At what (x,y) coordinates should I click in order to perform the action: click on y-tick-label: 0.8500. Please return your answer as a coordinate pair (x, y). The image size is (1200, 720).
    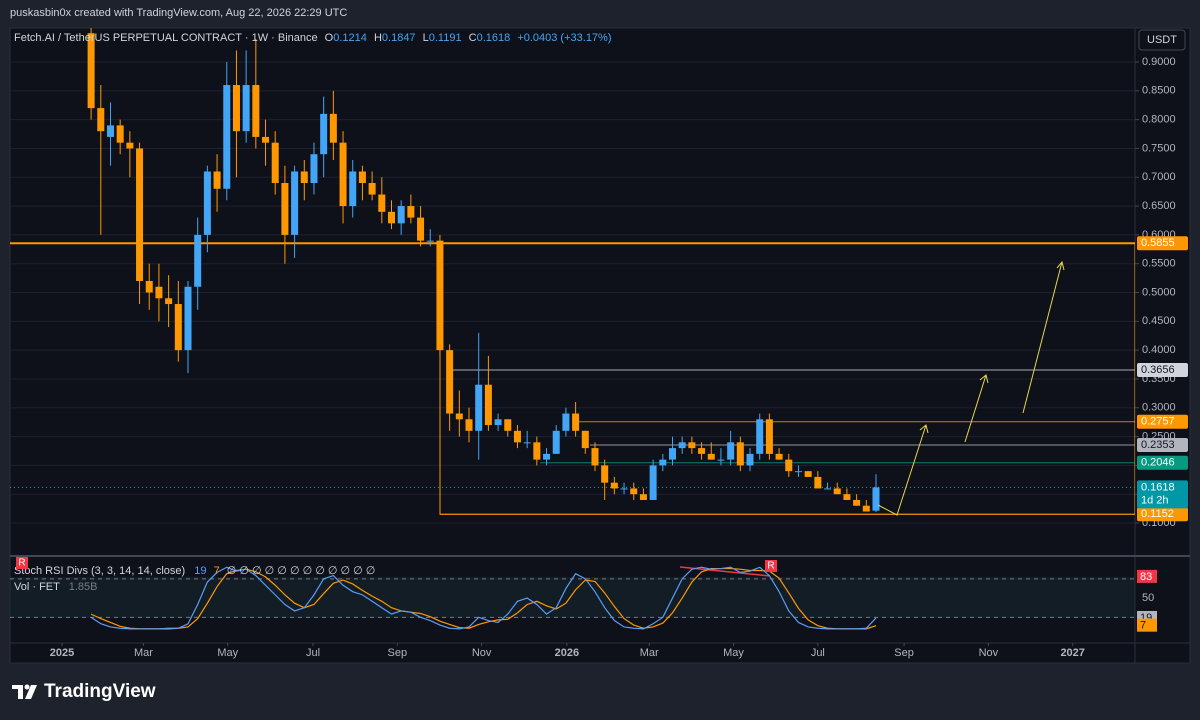
    Looking at the image, I should click on (1159, 91).